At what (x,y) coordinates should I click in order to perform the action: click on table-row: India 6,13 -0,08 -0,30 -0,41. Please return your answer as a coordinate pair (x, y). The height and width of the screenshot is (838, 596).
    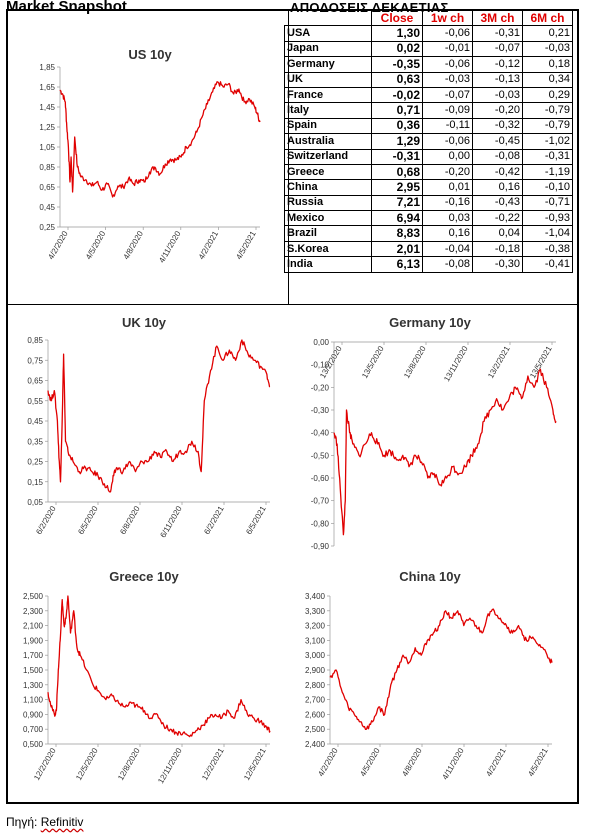
    Looking at the image, I should click on (428, 264).